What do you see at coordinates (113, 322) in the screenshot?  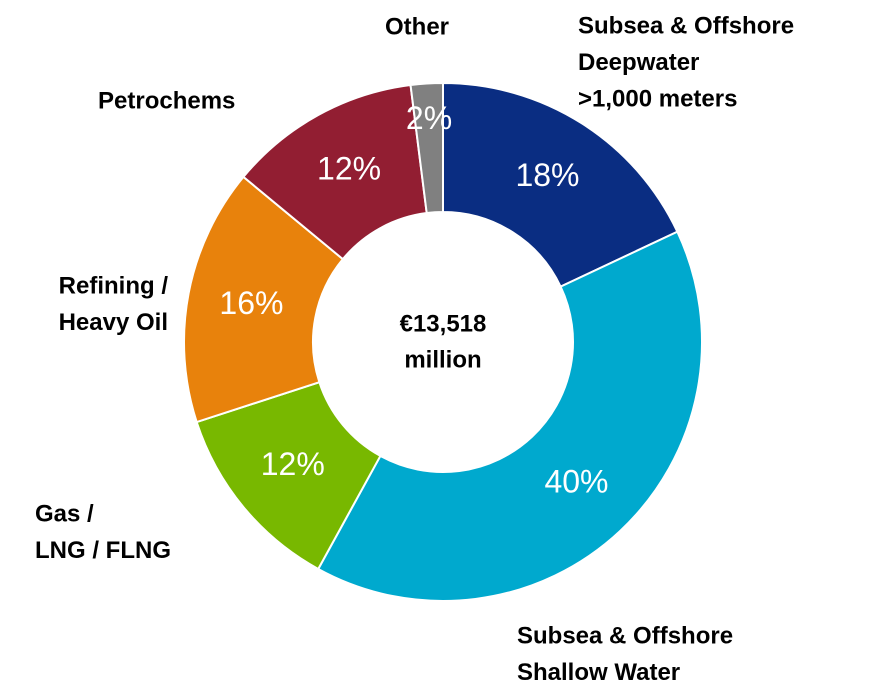 I see `category-label: Heavy Oil` at bounding box center [113, 322].